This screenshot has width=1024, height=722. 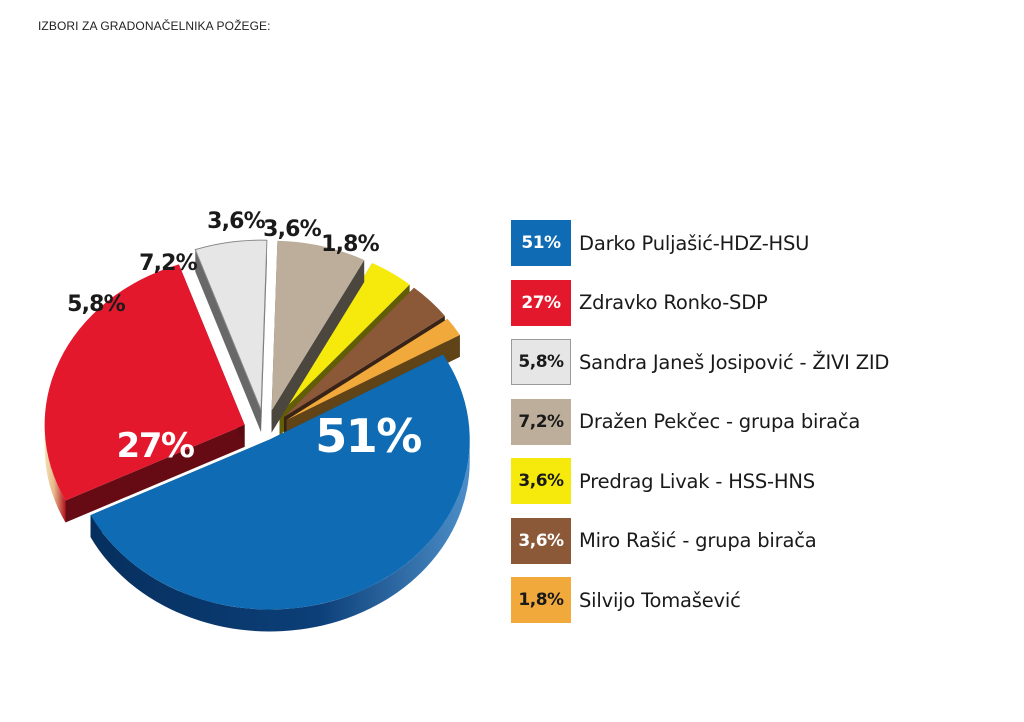 What do you see at coordinates (697, 481) in the screenshot?
I see `legend-label: Predrag Livak - HSS-HNS` at bounding box center [697, 481].